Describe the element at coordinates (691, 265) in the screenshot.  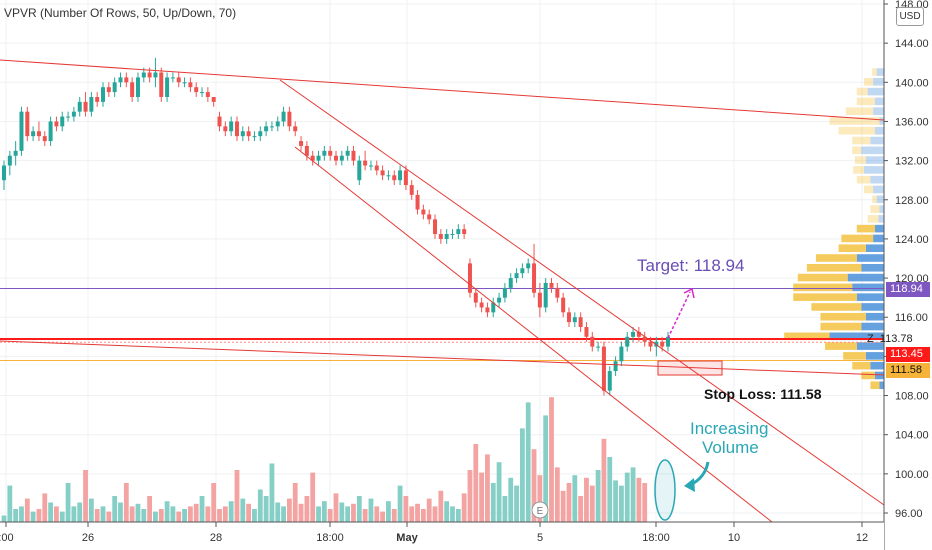
I see `target-annotation: Target: 118.94` at that location.